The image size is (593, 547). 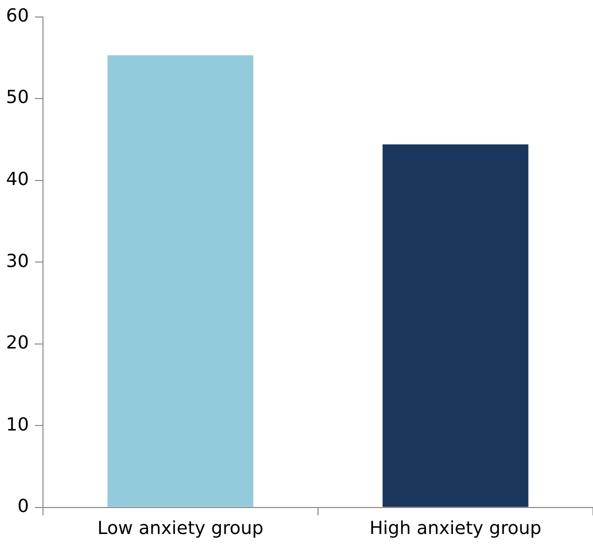 What do you see at coordinates (180, 528) in the screenshot?
I see `x-tick-label: Low anxiety group` at bounding box center [180, 528].